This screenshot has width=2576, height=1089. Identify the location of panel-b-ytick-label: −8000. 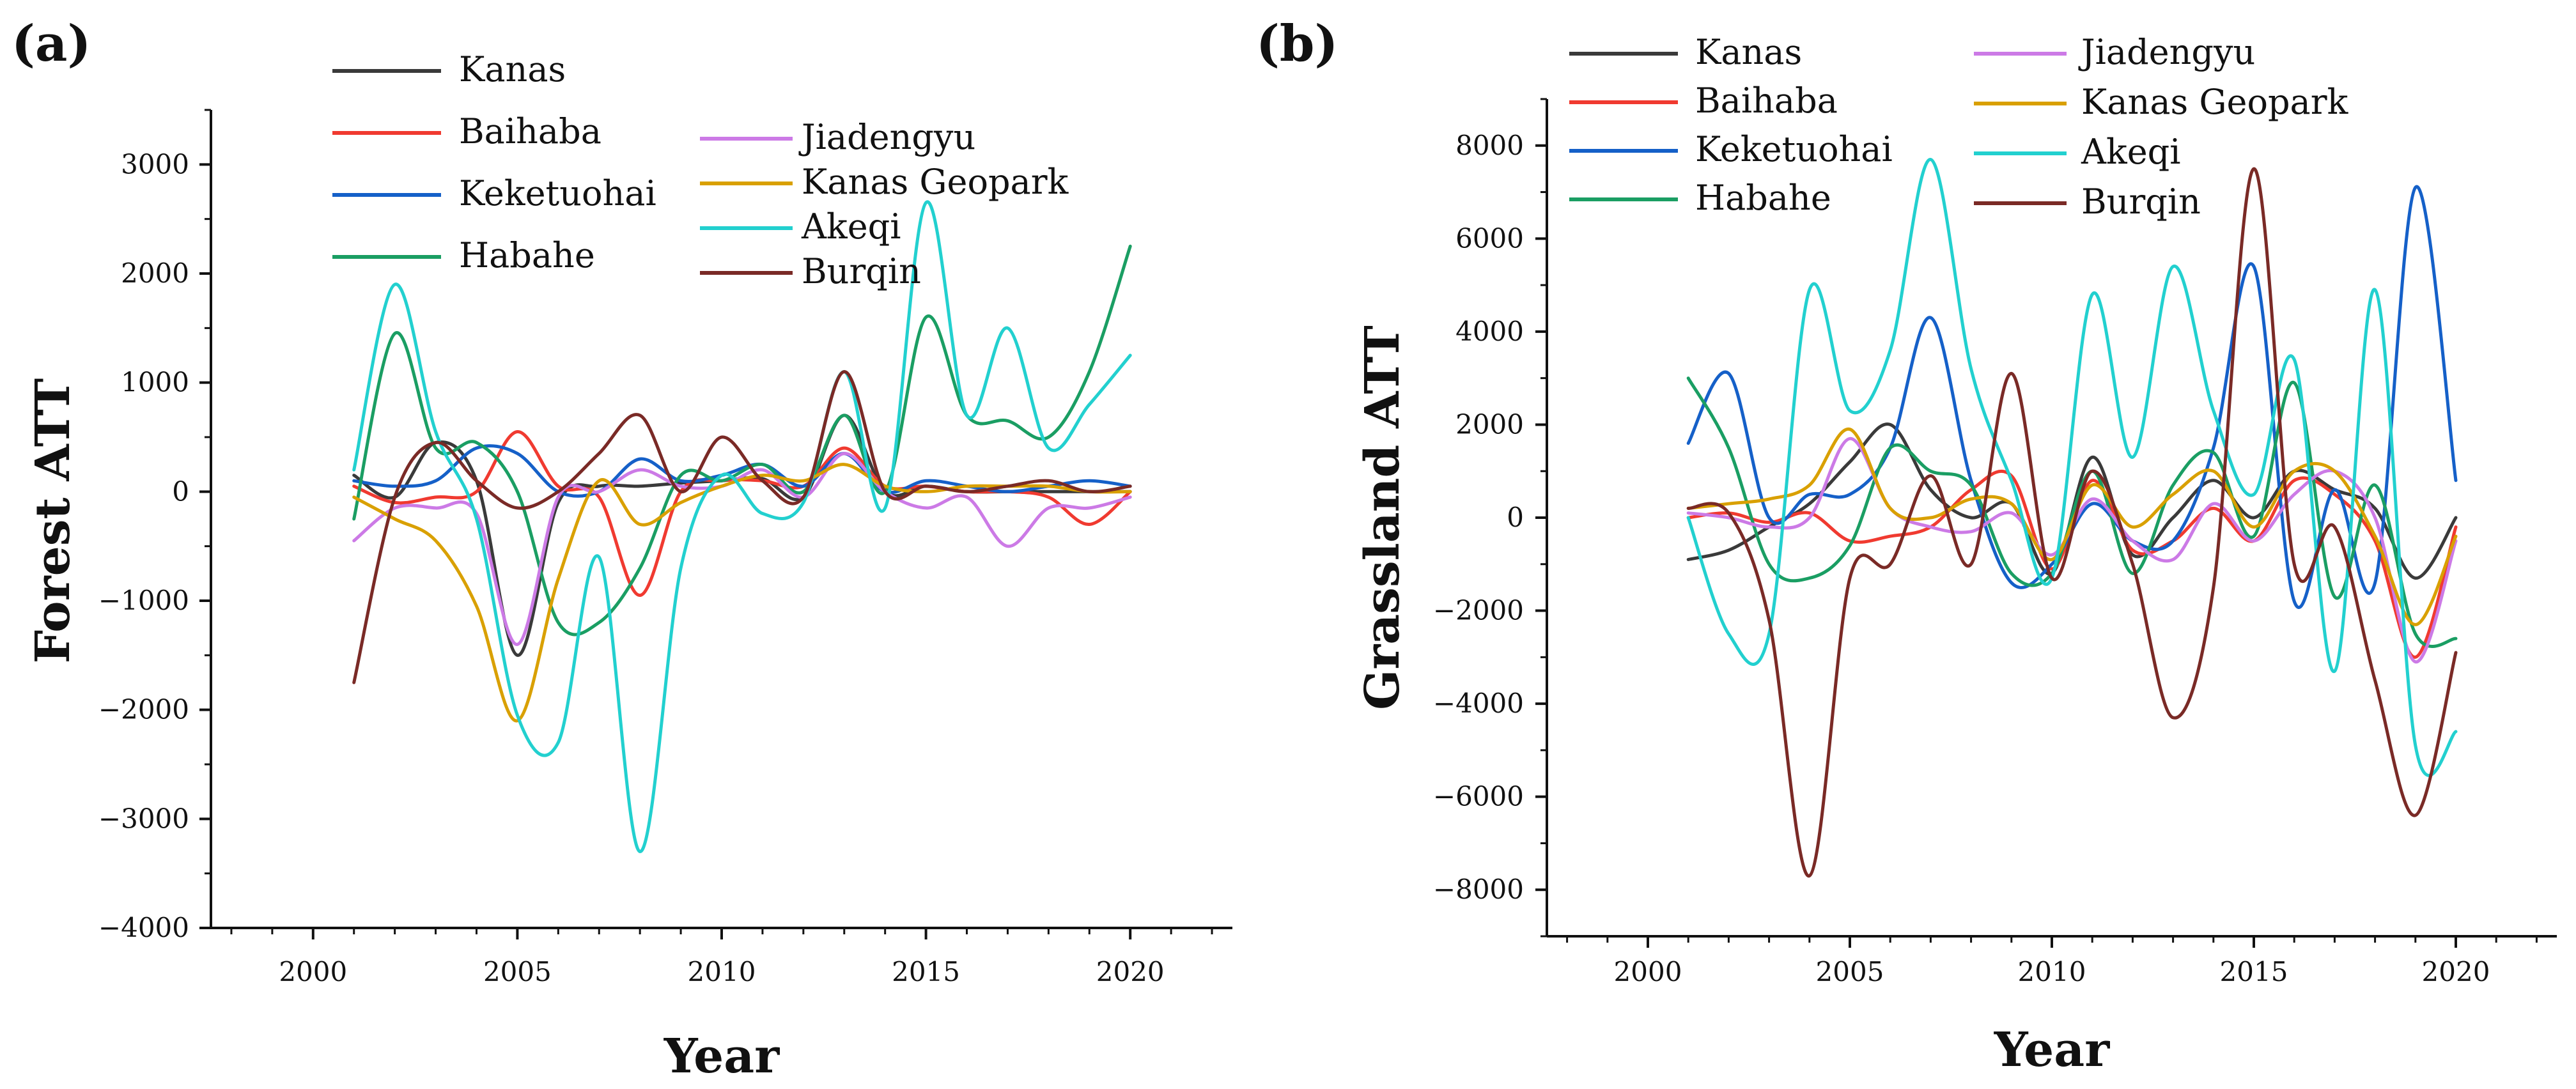
(1478, 889).